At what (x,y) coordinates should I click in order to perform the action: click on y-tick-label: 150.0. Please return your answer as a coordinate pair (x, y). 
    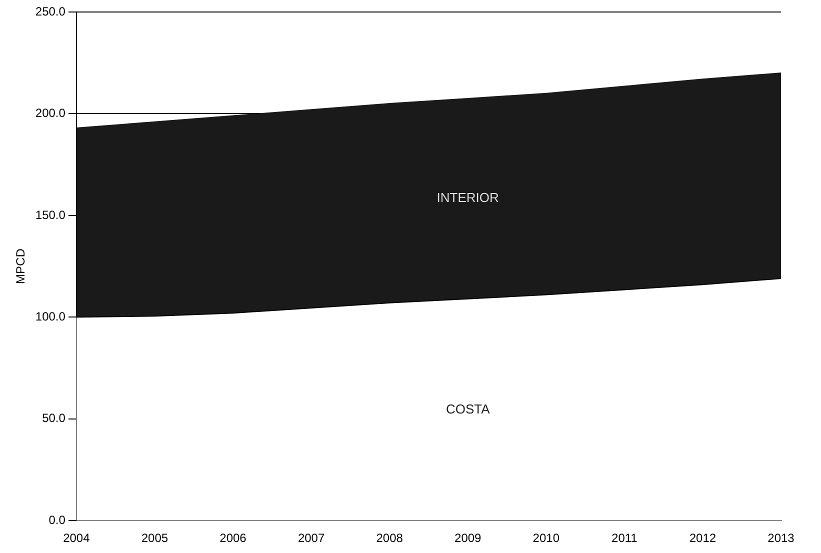
    Looking at the image, I should click on (50, 215).